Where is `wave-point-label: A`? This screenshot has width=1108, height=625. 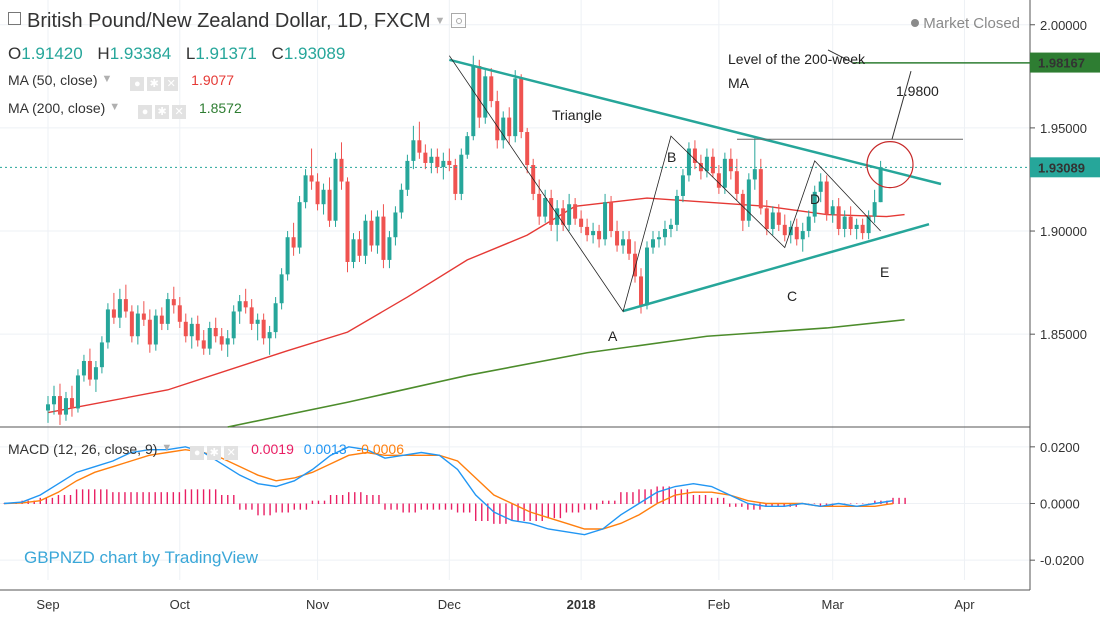
wave-point-label: A is located at coordinates (613, 336).